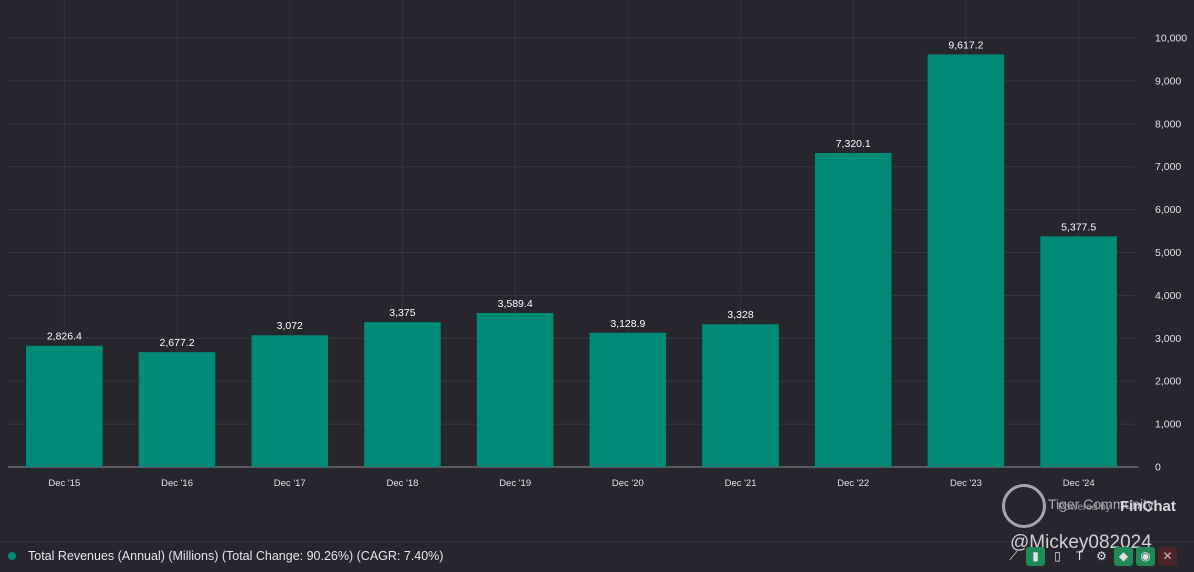 The width and height of the screenshot is (1194, 572). I want to click on tiger-logo-icon, so click(1024, 506).